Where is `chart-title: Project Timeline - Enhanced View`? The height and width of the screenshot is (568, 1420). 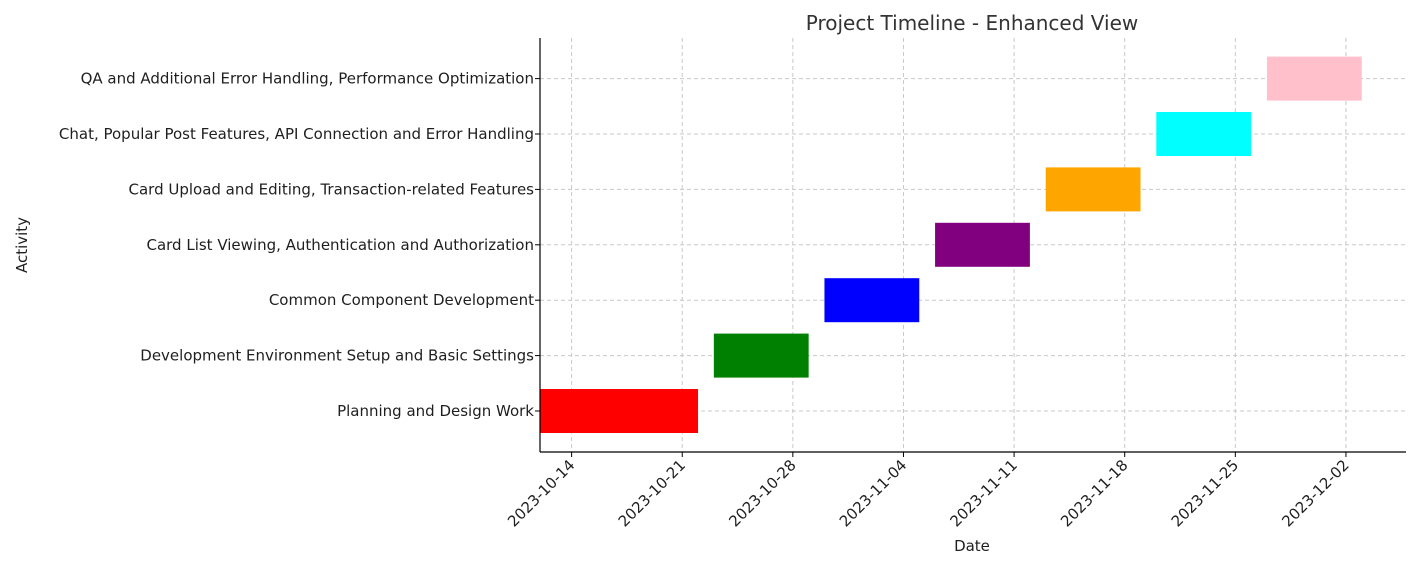 chart-title: Project Timeline - Enhanced View is located at coordinates (972, 23).